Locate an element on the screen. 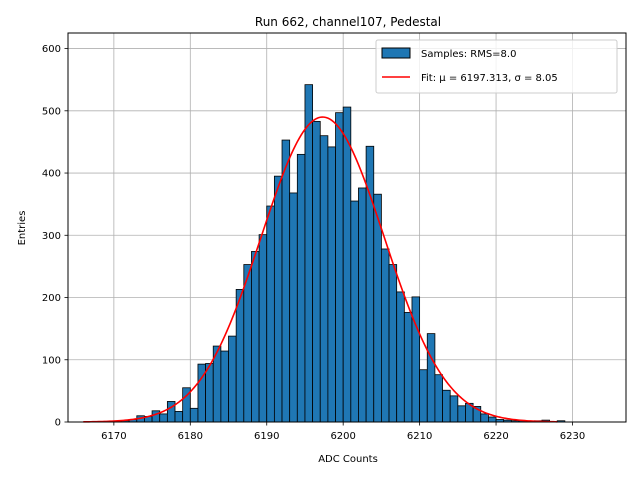  chart-title: Run 662, channel107, Pedestal is located at coordinates (348, 22).